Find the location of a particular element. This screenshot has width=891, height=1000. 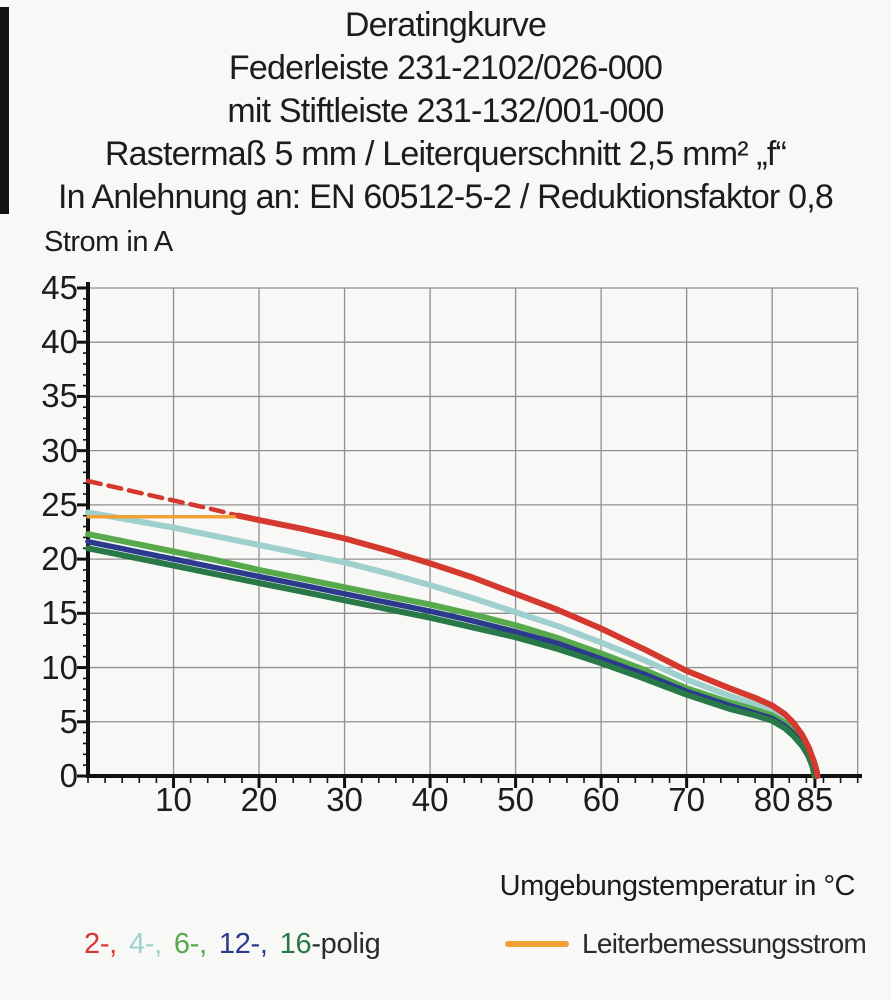

y-tick-label: 45 is located at coordinates (59, 287).